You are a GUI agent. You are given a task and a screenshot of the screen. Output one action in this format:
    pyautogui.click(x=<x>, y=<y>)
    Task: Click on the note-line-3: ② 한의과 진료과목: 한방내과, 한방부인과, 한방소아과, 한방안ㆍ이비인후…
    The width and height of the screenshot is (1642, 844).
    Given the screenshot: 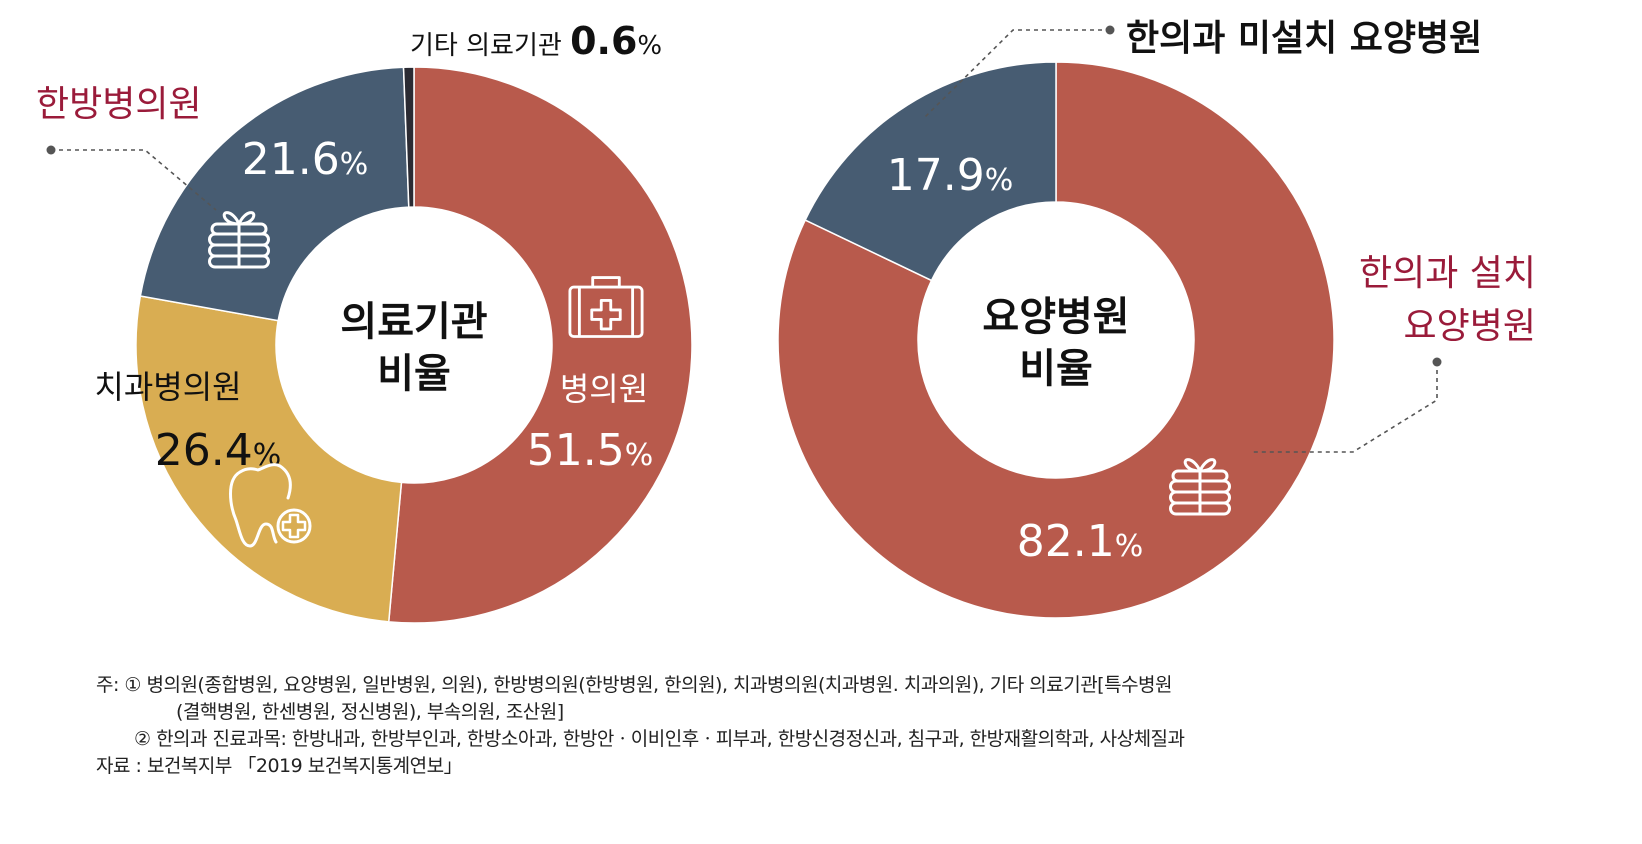 What is the action you would take?
    pyautogui.click(x=659, y=739)
    